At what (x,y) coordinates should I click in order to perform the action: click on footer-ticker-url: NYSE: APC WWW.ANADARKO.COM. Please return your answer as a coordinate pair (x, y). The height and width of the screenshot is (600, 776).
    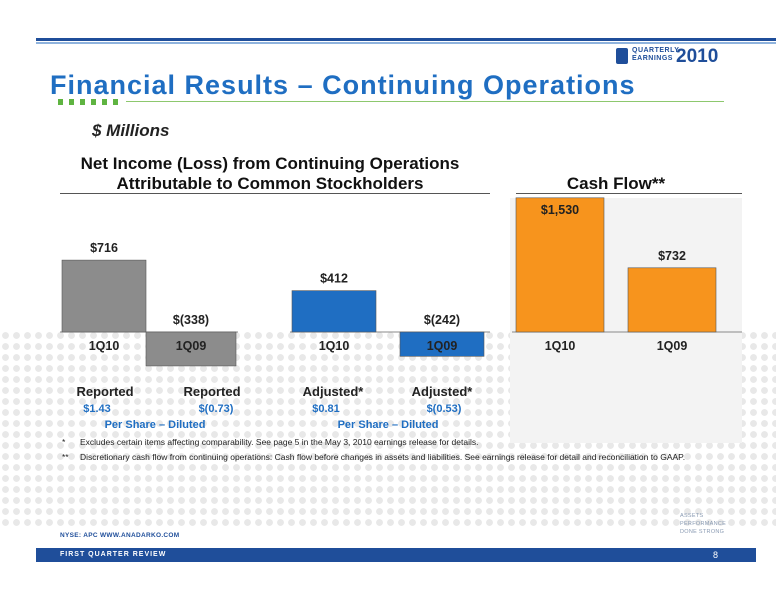
    Looking at the image, I should click on (120, 535).